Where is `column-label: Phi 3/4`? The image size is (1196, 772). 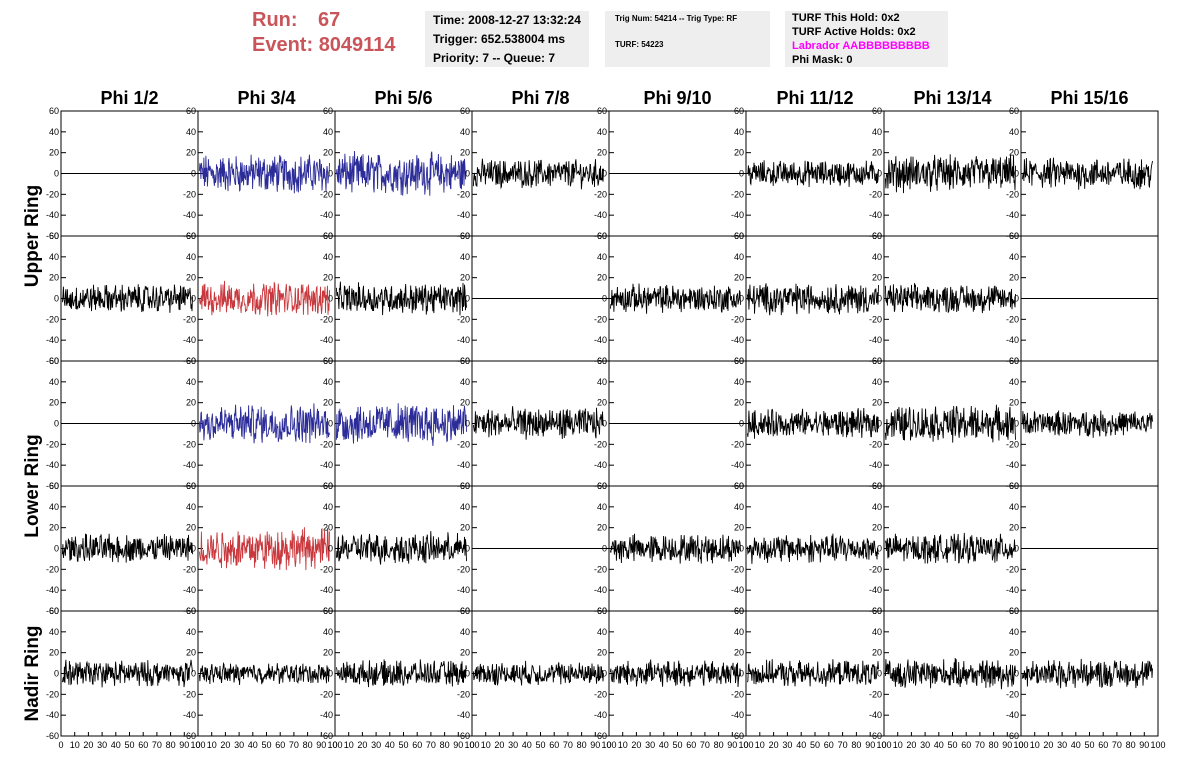
column-label: Phi 3/4 is located at coordinates (266, 98).